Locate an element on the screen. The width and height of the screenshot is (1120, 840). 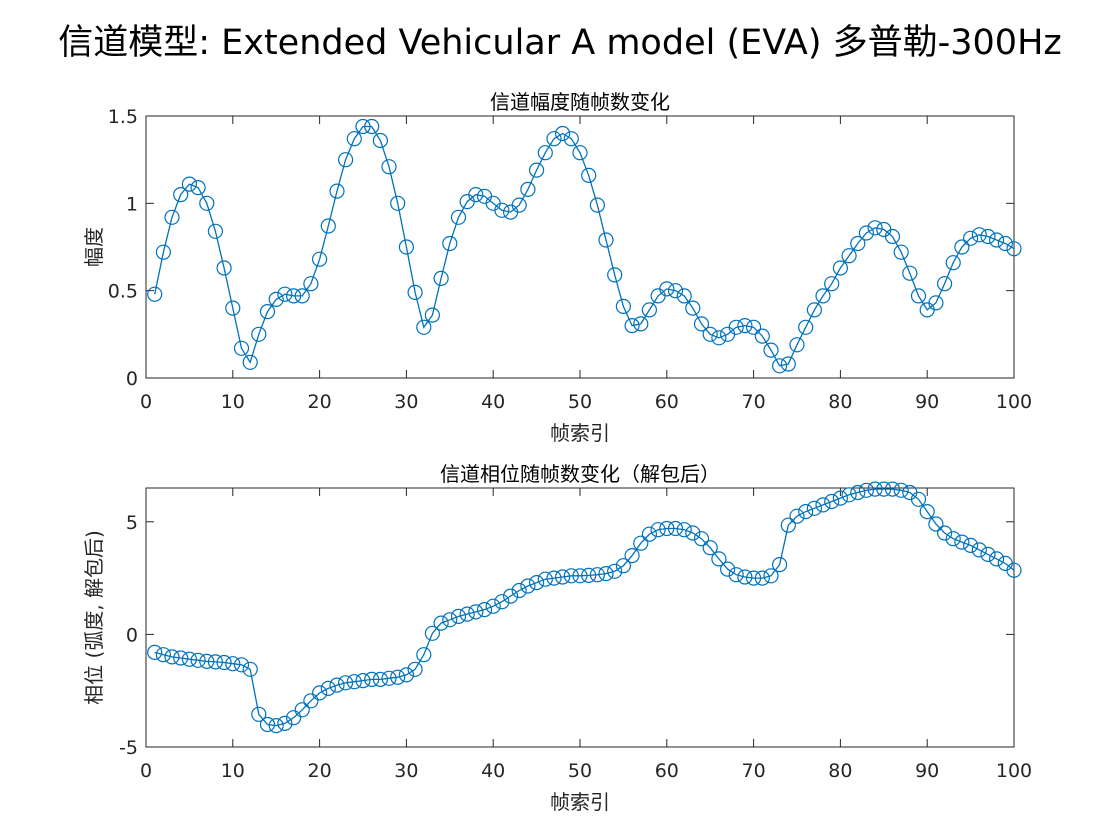
amplitude-xtick-label: 80 is located at coordinates (840, 402).